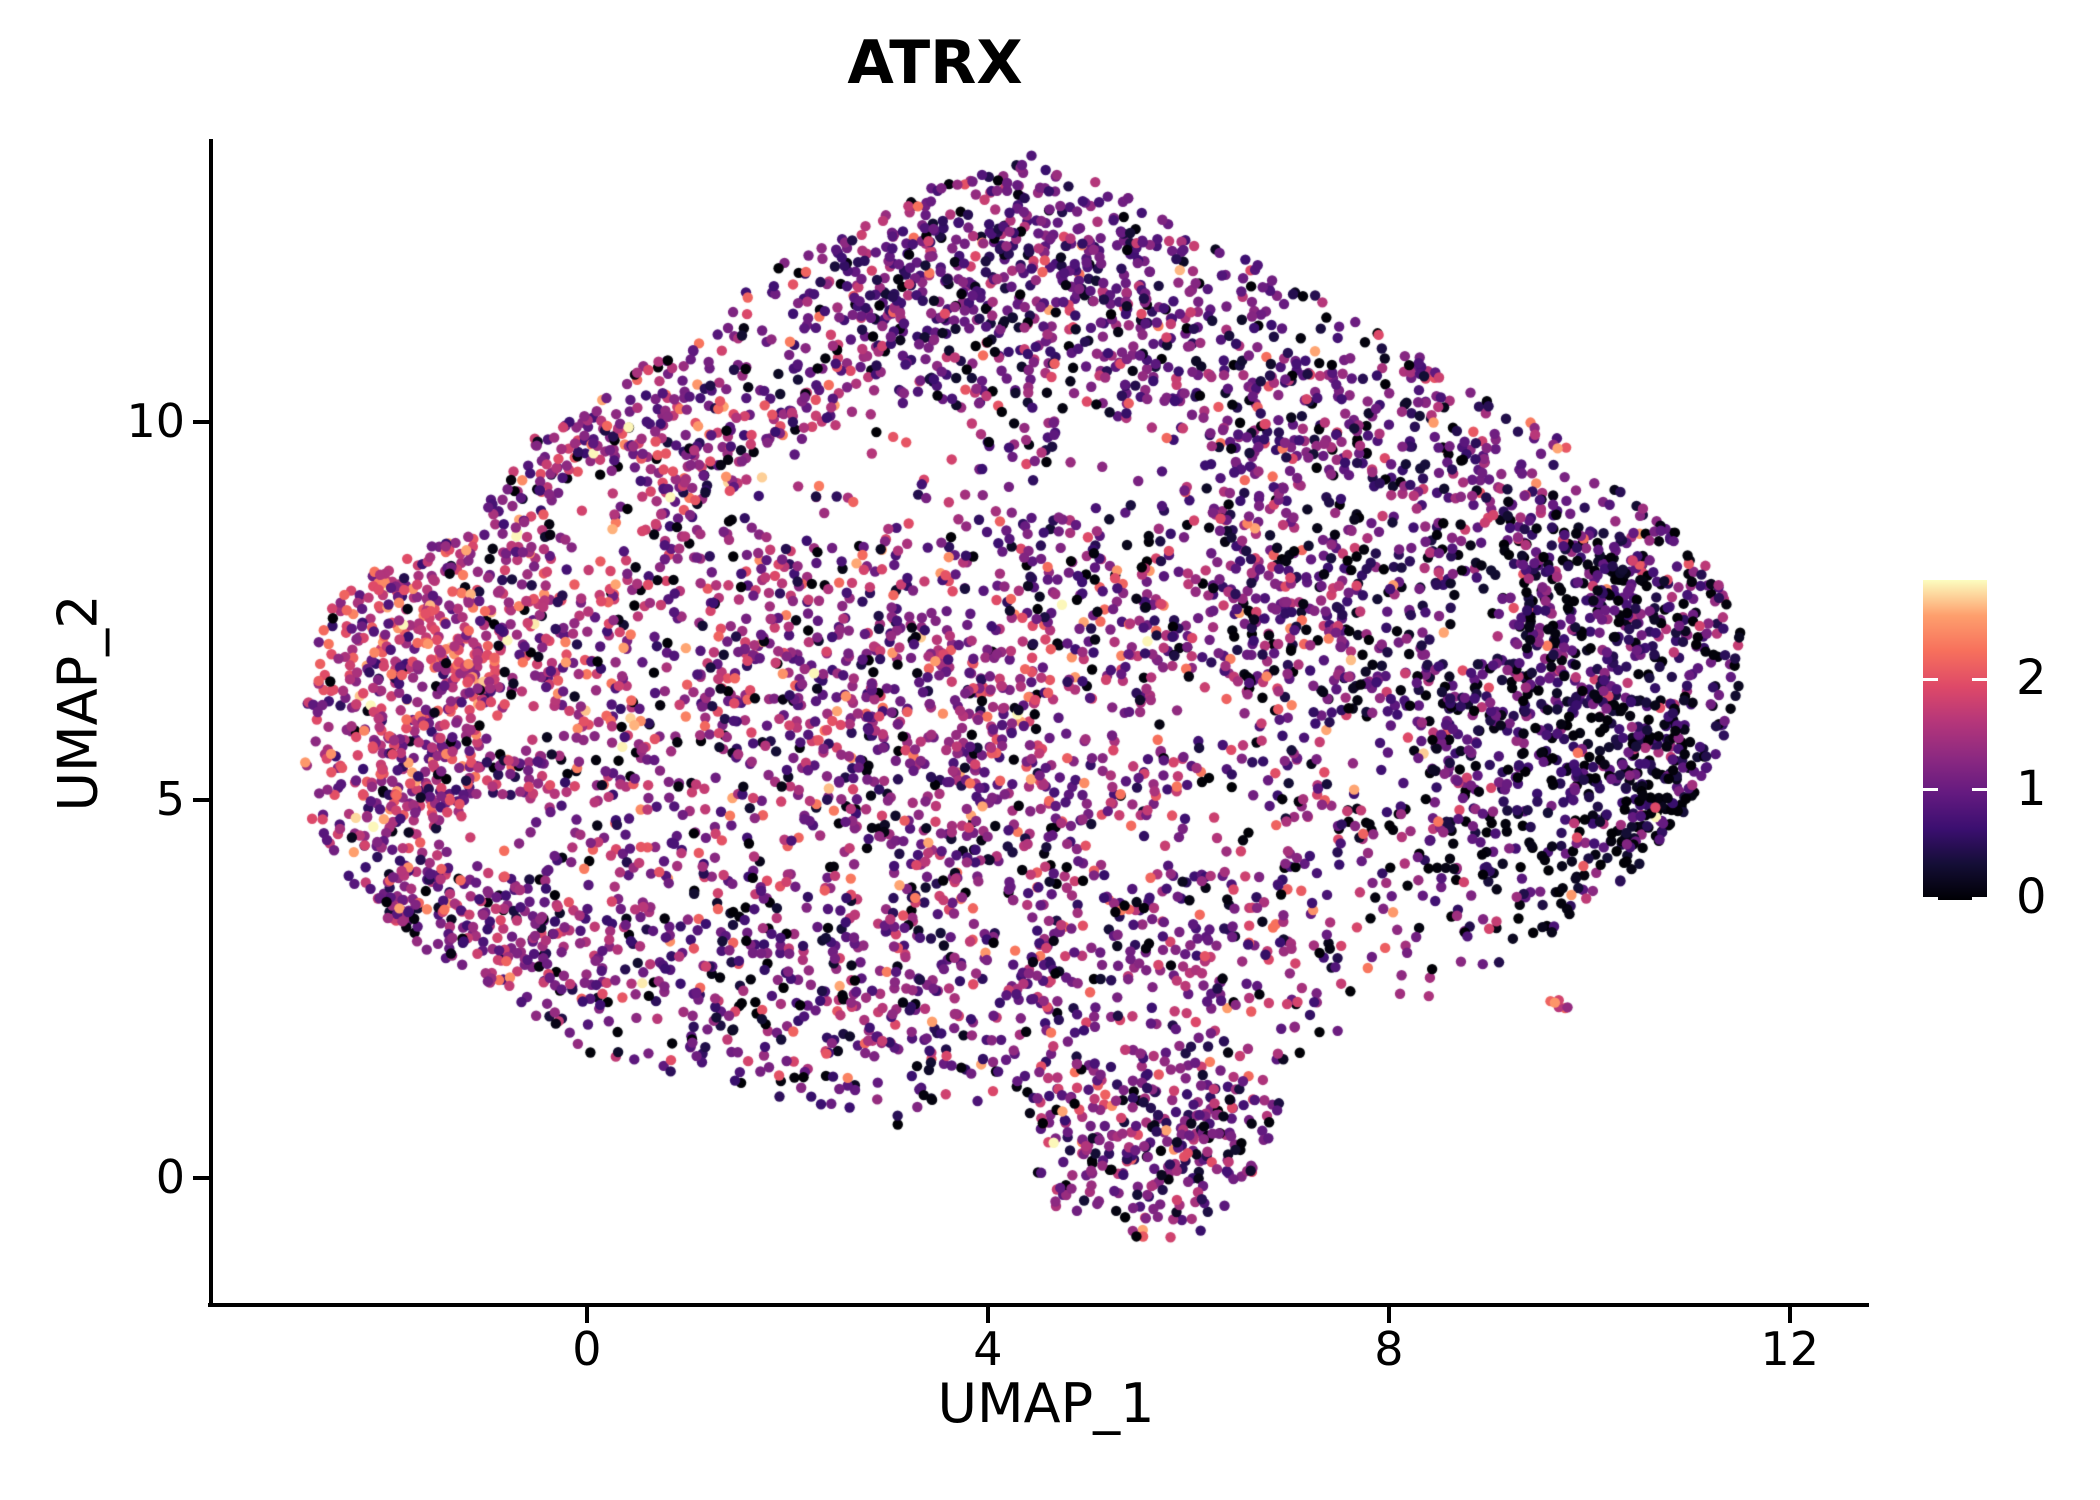  What do you see at coordinates (2031, 678) in the screenshot?
I see `colorbar-tick-label: 2` at bounding box center [2031, 678].